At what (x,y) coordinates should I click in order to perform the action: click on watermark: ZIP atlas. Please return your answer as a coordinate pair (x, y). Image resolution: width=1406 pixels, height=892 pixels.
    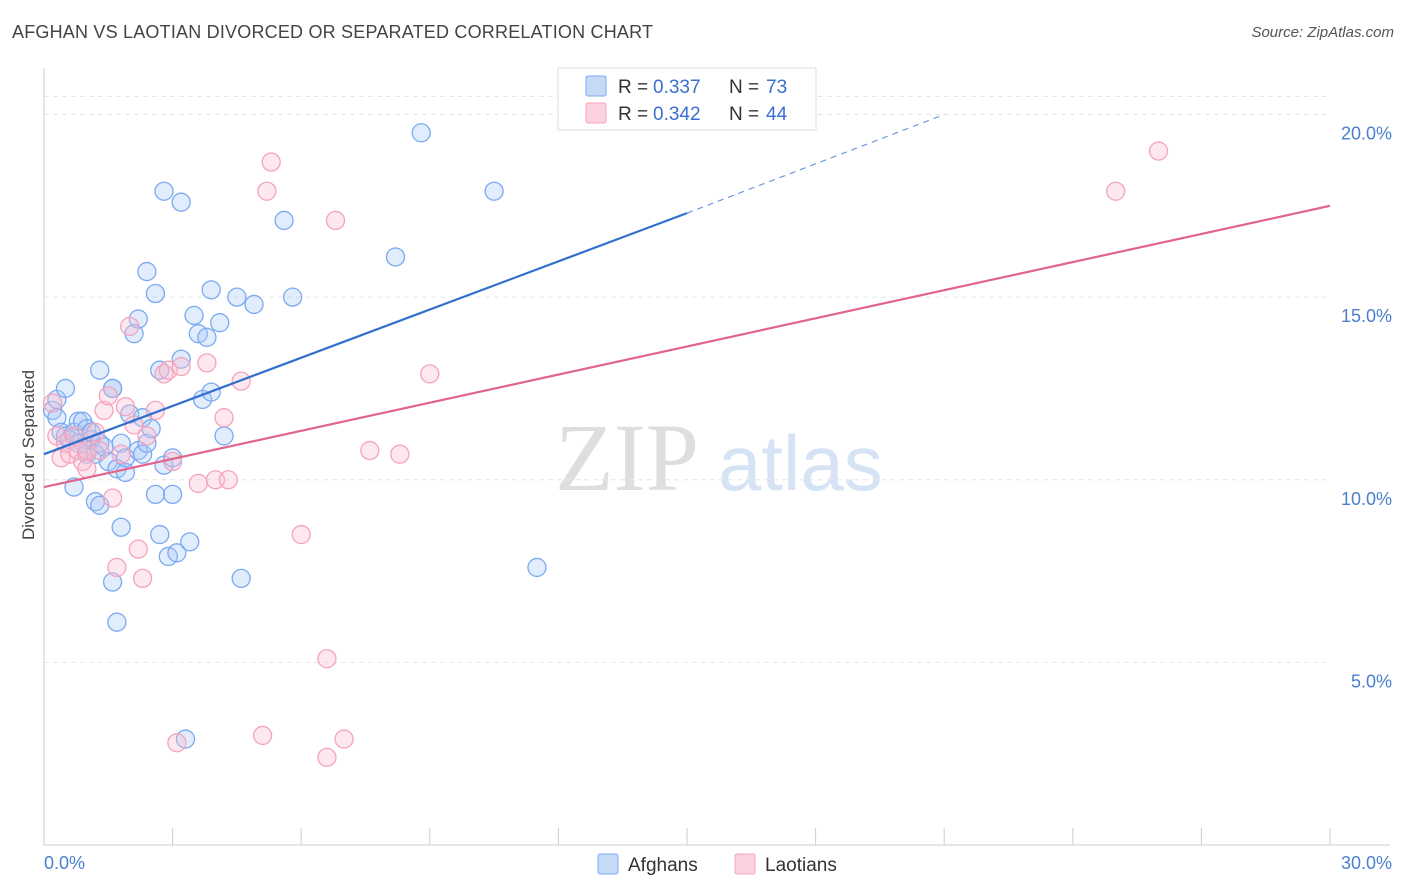
    Looking at the image, I should click on (719, 457).